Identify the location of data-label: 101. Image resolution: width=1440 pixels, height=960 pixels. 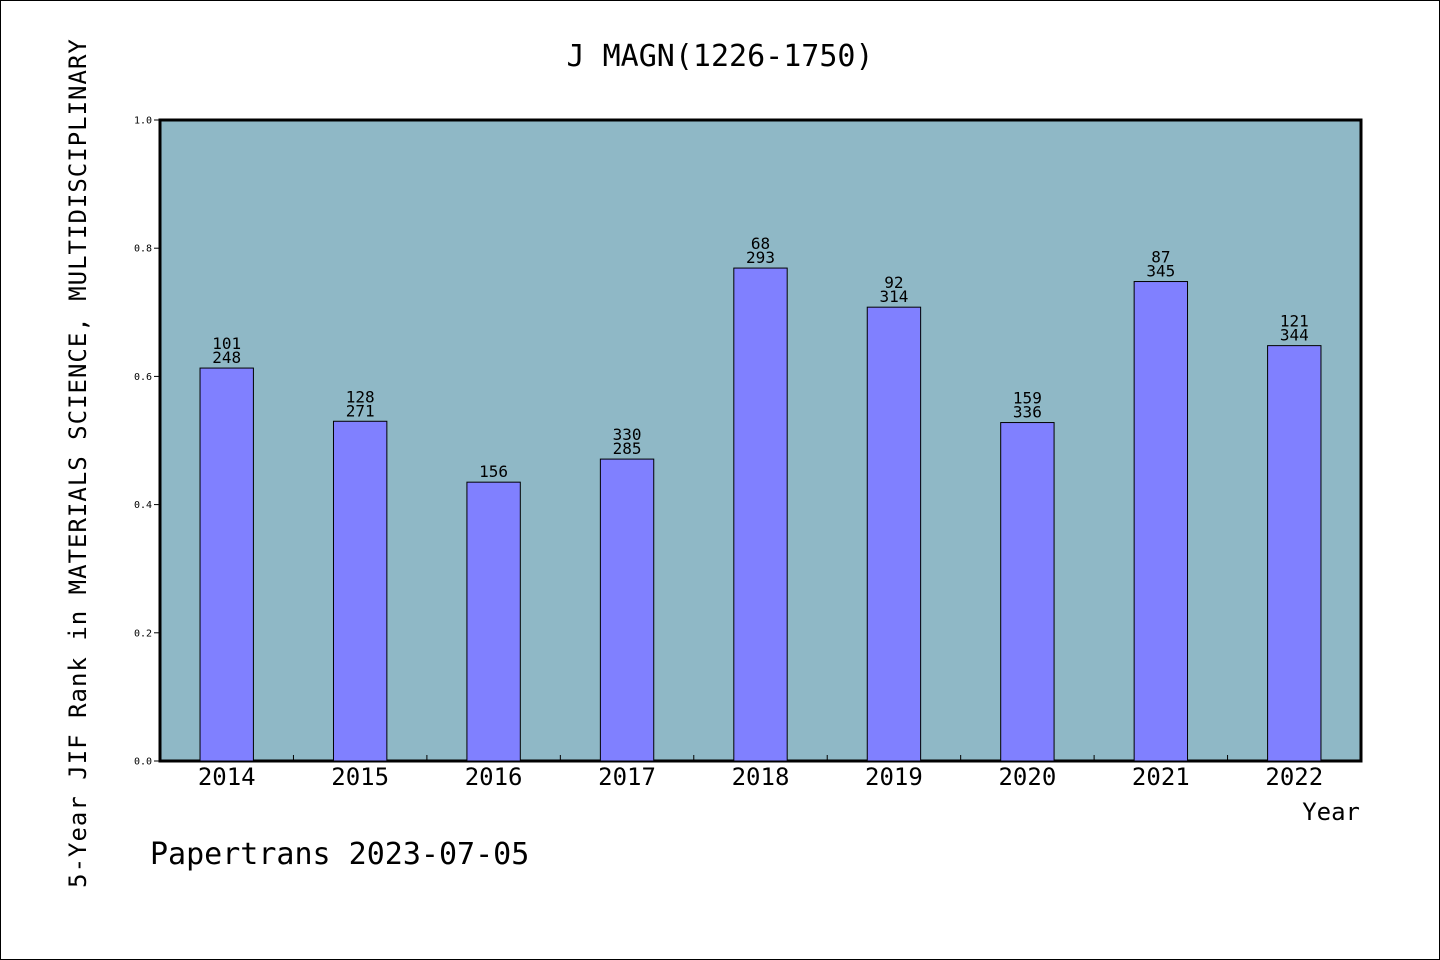
(226, 343).